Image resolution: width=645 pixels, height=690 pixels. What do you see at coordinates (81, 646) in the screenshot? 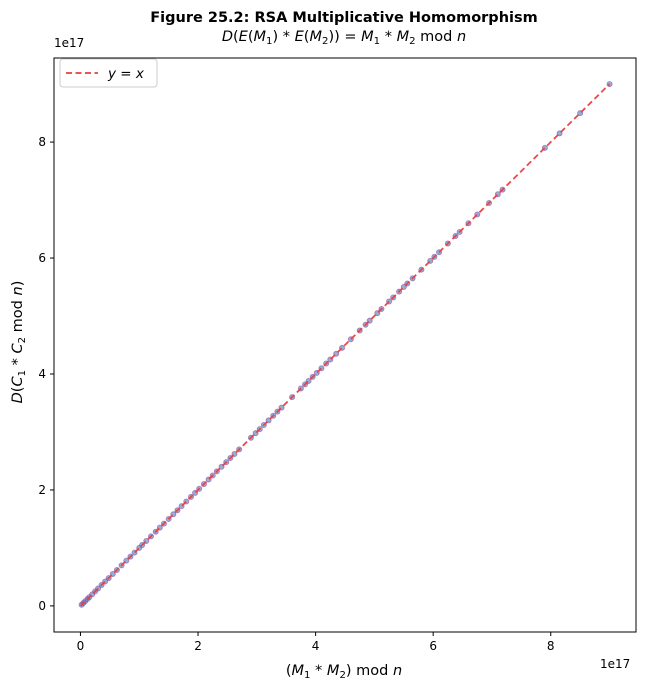
I see `x-tick-label: 0` at bounding box center [81, 646].